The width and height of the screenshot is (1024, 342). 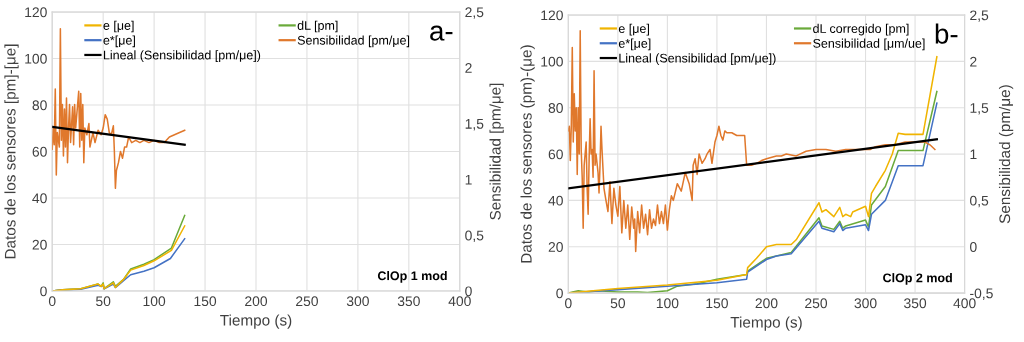 What do you see at coordinates (861, 29) in the screenshot?
I see `legend-label: dL corregido [pm]` at bounding box center [861, 29].